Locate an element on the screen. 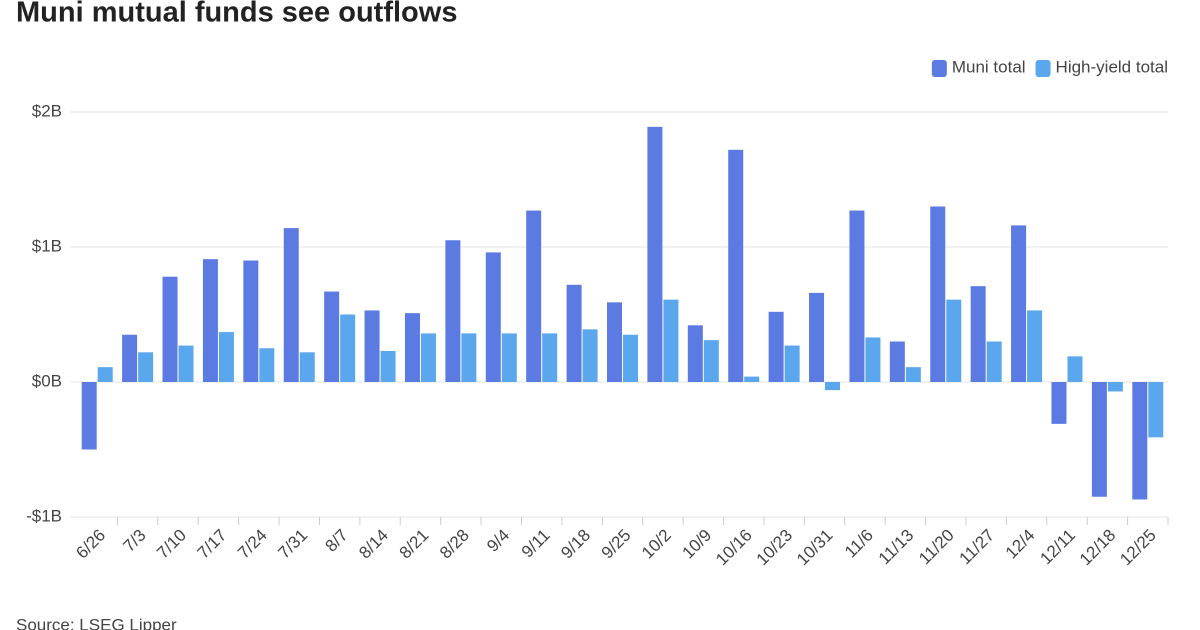 The image size is (1200, 630). x-tick-label: 8/21 is located at coordinates (414, 544).